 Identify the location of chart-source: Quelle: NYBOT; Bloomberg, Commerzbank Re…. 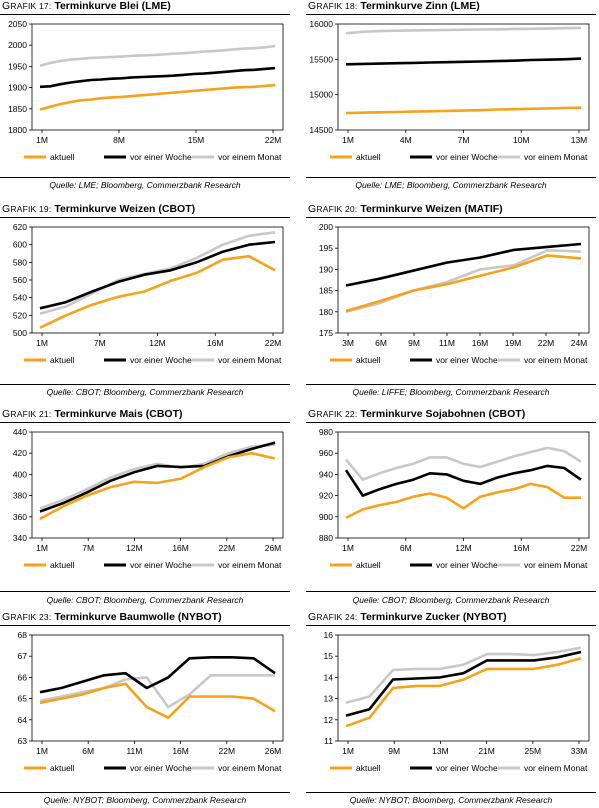
(451, 800).